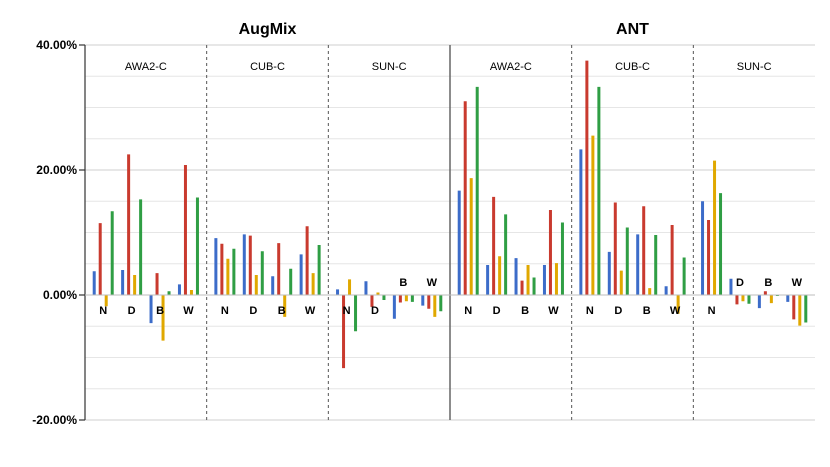 The image size is (830, 467). What do you see at coordinates (56, 170) in the screenshot?
I see `y-tick-label: 20.00%` at bounding box center [56, 170].